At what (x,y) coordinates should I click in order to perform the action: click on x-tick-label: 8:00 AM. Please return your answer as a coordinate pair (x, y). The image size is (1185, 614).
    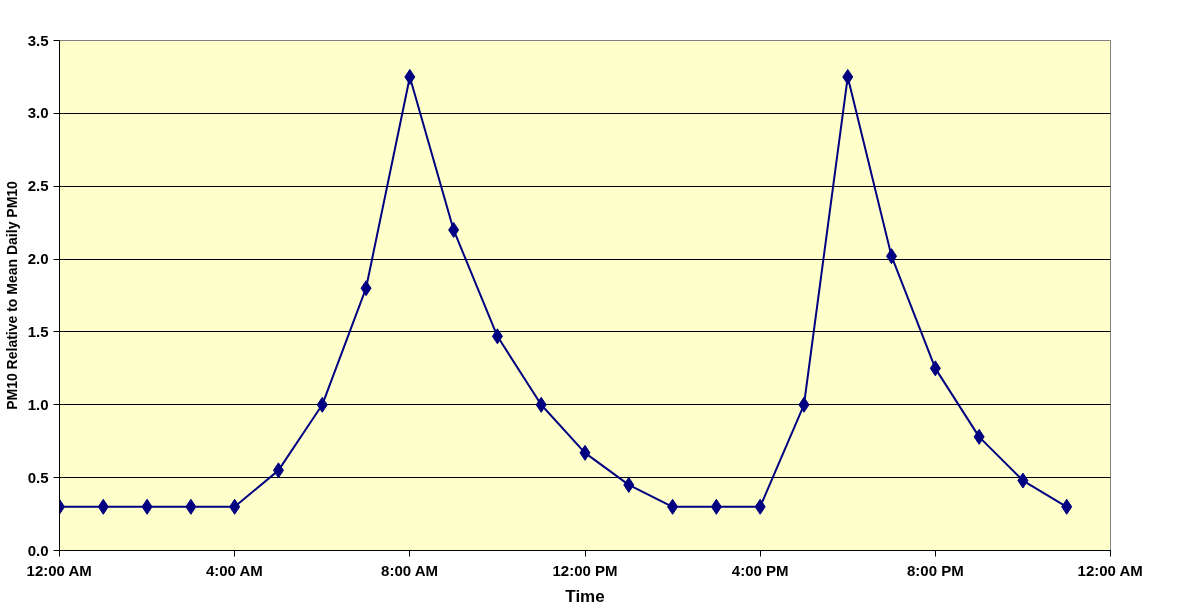
    Looking at the image, I should click on (410, 570).